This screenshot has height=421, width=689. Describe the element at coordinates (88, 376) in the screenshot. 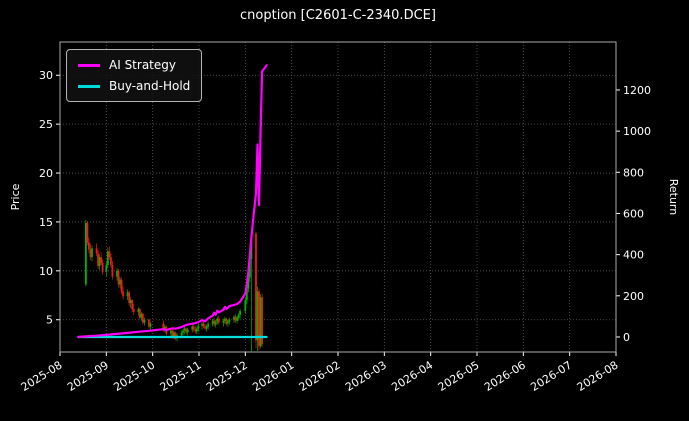

I see `x-tick-label: 2025-09` at that location.